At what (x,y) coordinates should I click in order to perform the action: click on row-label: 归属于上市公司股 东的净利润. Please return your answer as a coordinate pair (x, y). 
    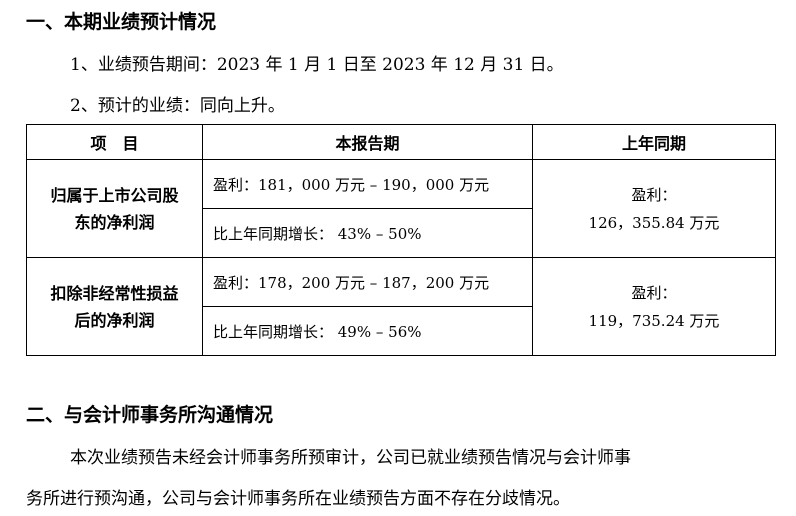
    Looking at the image, I should click on (114, 208).